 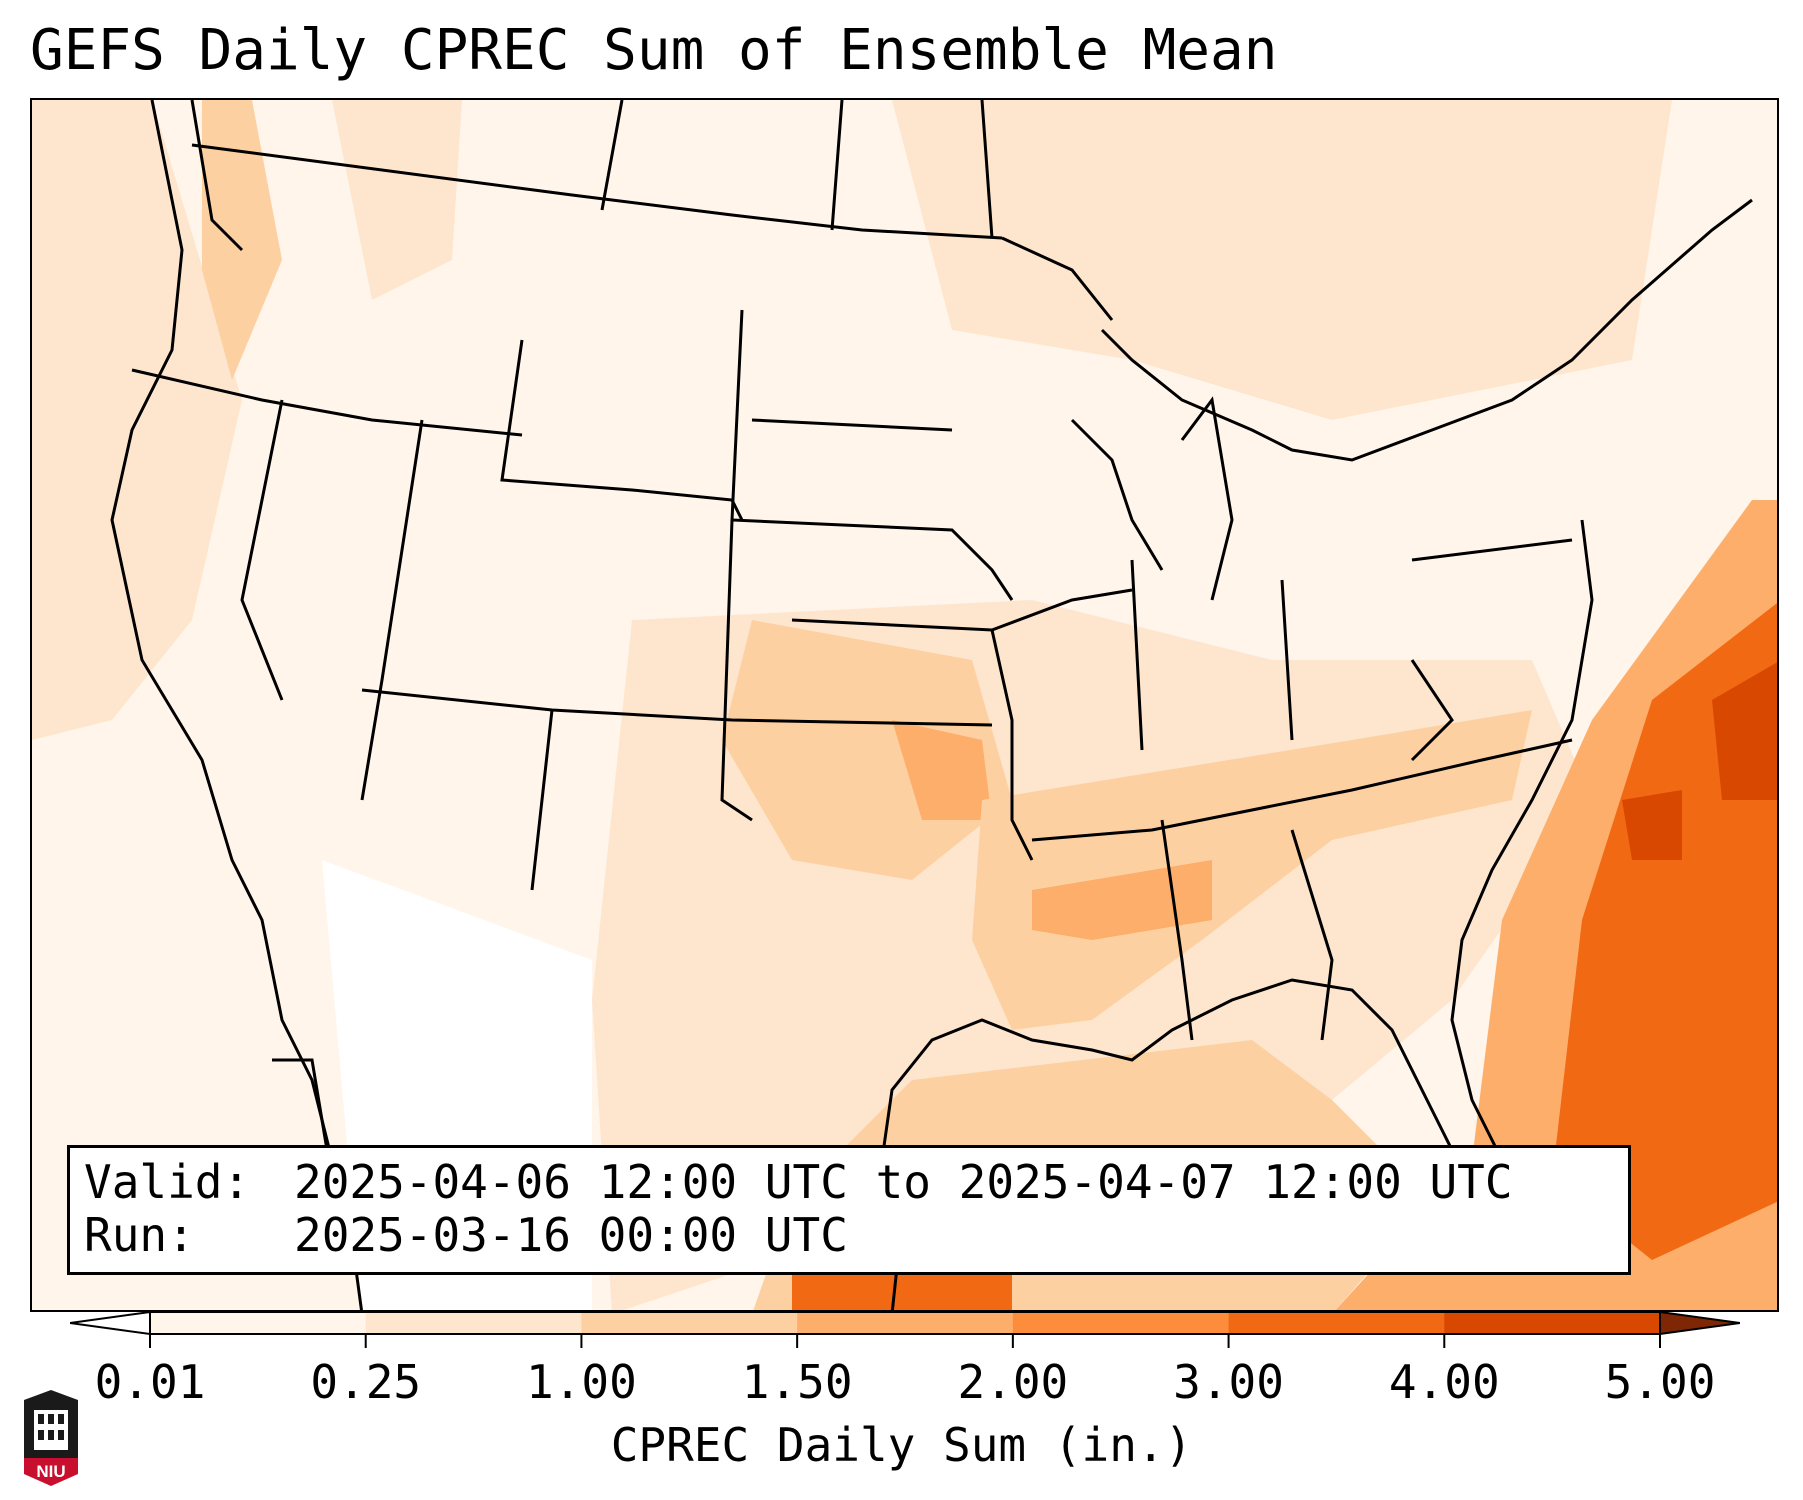 What do you see at coordinates (901, 1445) in the screenshot?
I see `colorbar-label: CPREC Daily Sum (in.)` at bounding box center [901, 1445].